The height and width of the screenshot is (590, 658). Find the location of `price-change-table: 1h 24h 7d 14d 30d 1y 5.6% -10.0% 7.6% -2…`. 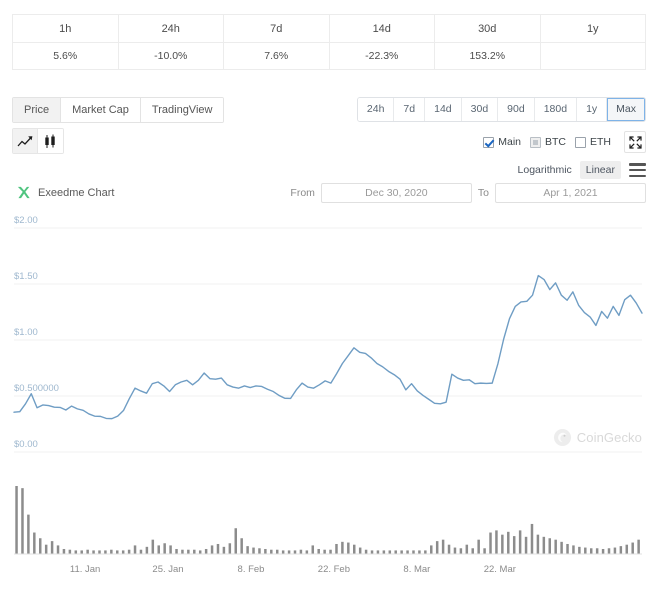

price-change-table: 1h 24h 7d 14d 30d 1y 5.6% -10.0% 7.6% -2… is located at coordinates (329, 42).